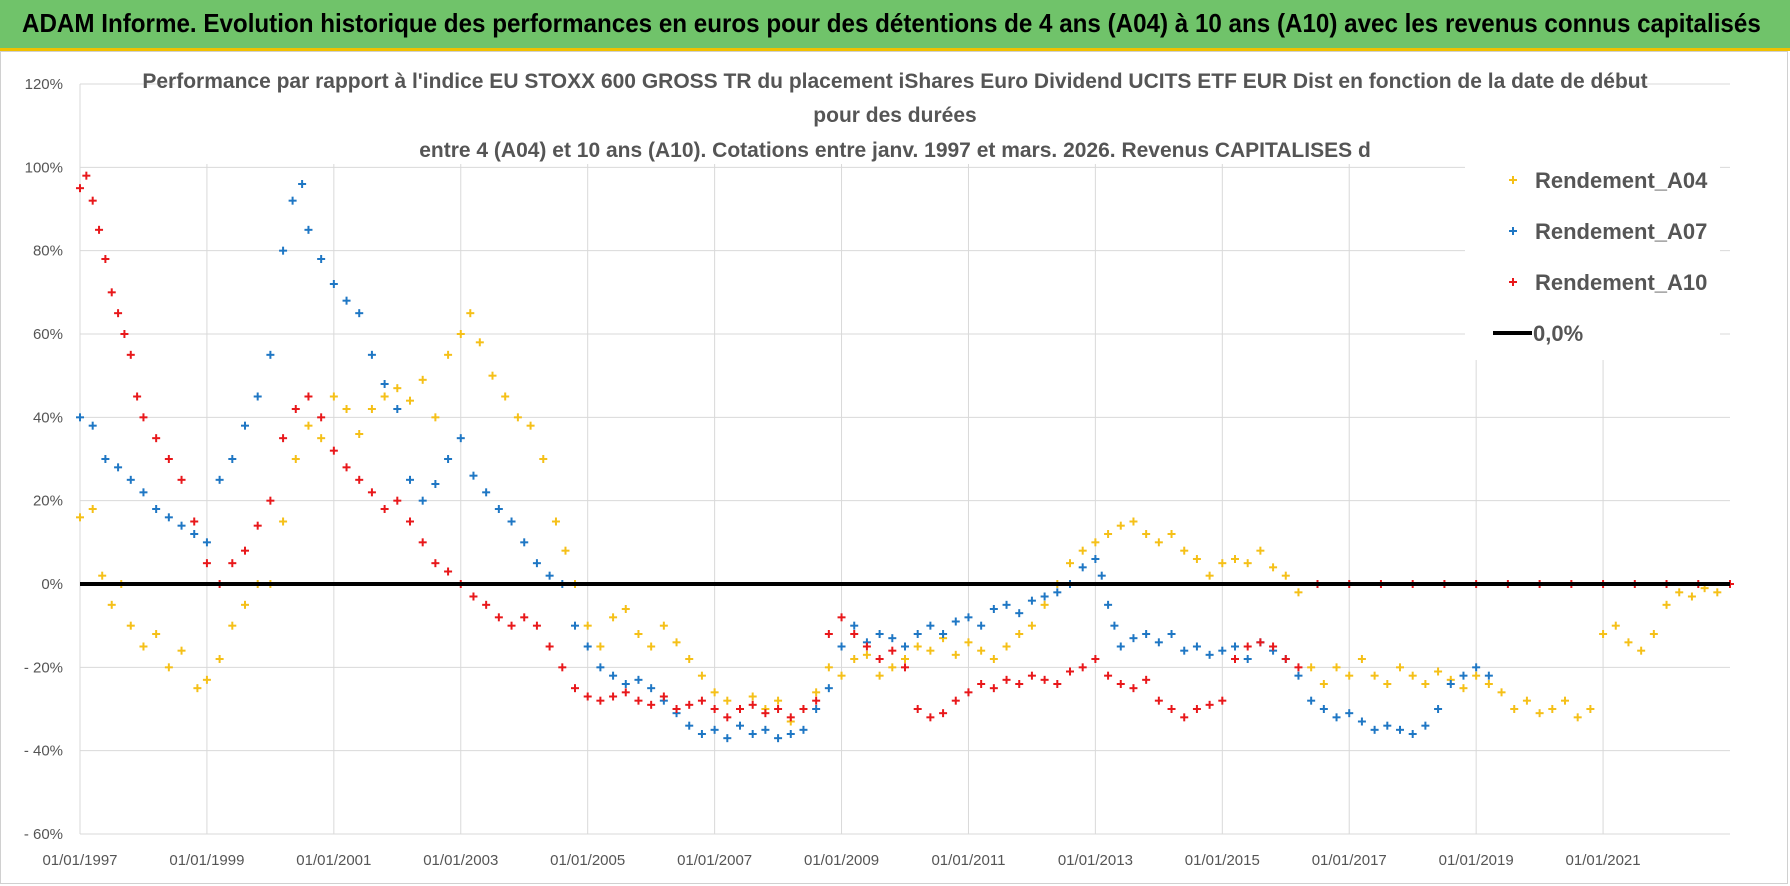 The height and width of the screenshot is (886, 1790). I want to click on x-tick-label: 01/01/2011, so click(968, 860).